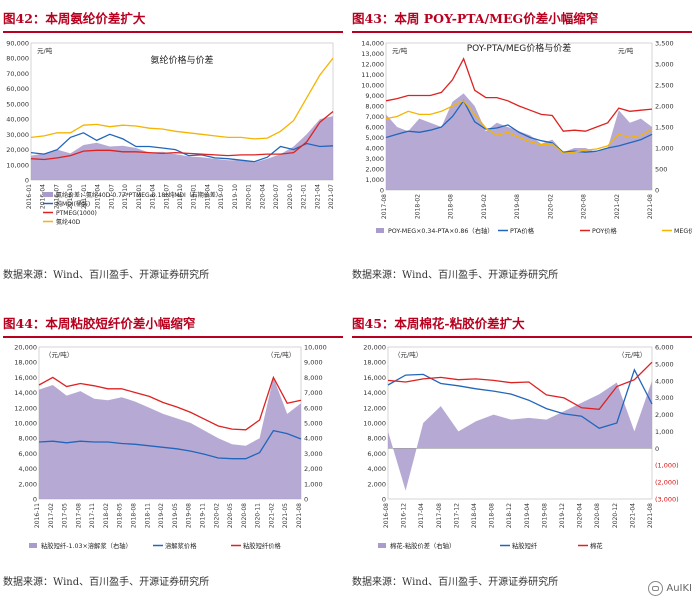  What do you see at coordinates (147, 515) in the screenshot?
I see `x-tick: 2018-11` at bounding box center [147, 515].